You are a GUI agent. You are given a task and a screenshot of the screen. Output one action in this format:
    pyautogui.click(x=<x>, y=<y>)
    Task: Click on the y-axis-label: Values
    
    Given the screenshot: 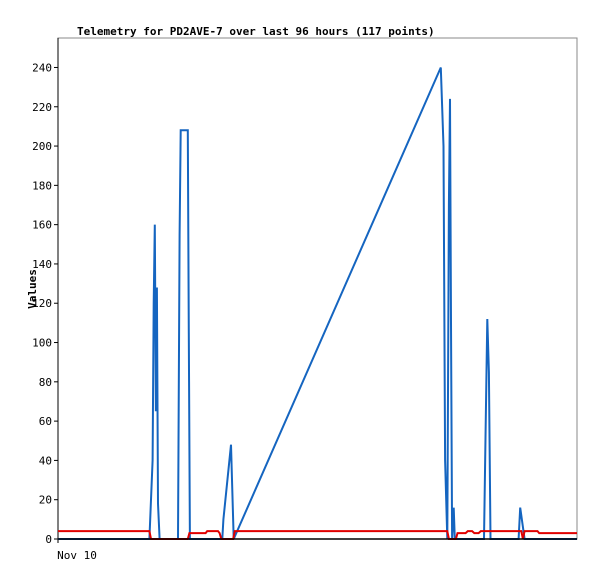 What is the action you would take?
    pyautogui.click(x=32, y=289)
    